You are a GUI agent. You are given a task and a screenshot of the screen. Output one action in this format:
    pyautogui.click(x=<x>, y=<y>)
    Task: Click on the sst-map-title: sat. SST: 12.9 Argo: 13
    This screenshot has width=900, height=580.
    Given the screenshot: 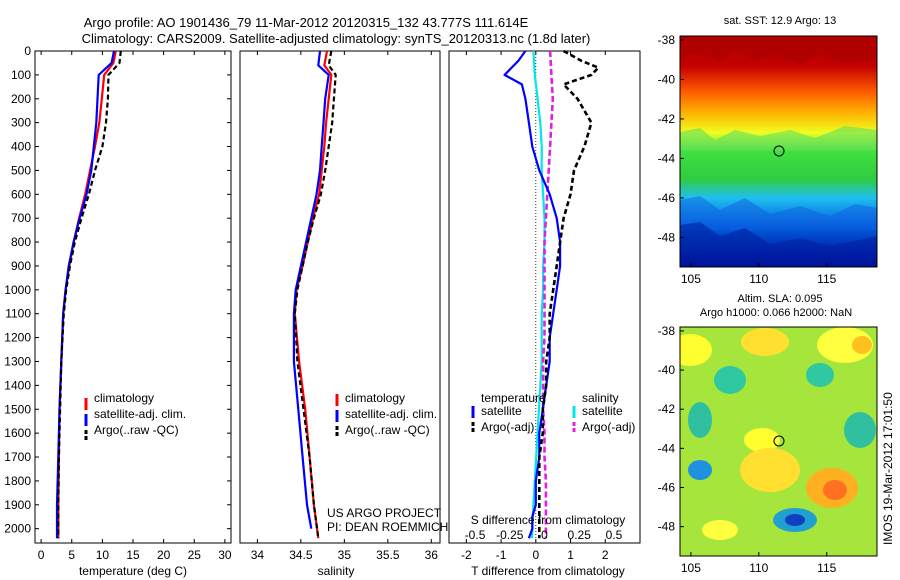 What is the action you would take?
    pyautogui.click(x=780, y=21)
    